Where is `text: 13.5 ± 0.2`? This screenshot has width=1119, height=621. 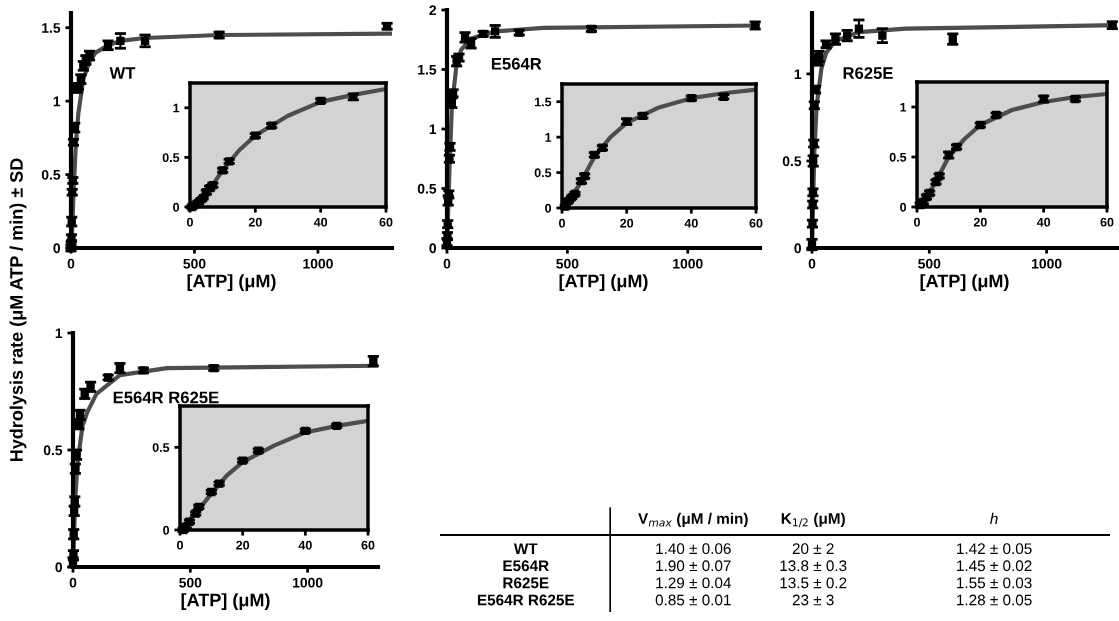 text: 13.5 ± 0.2 is located at coordinates (813, 583).